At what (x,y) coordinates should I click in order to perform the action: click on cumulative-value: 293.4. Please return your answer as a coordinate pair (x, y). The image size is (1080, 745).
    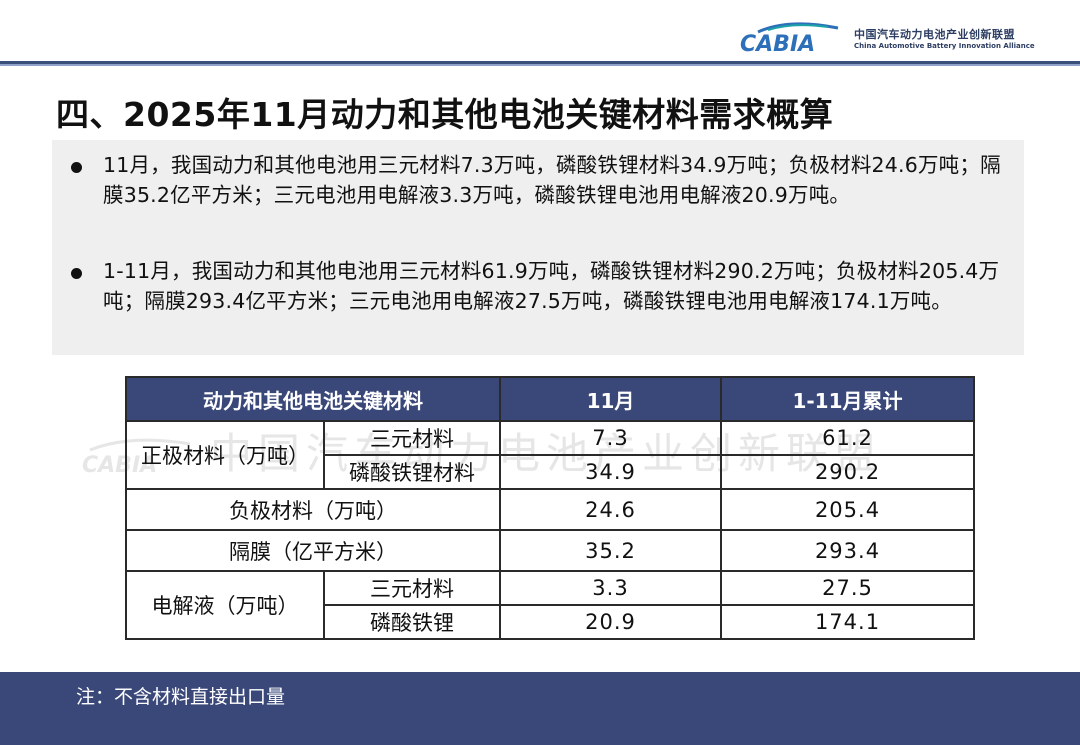
    Looking at the image, I should click on (847, 550).